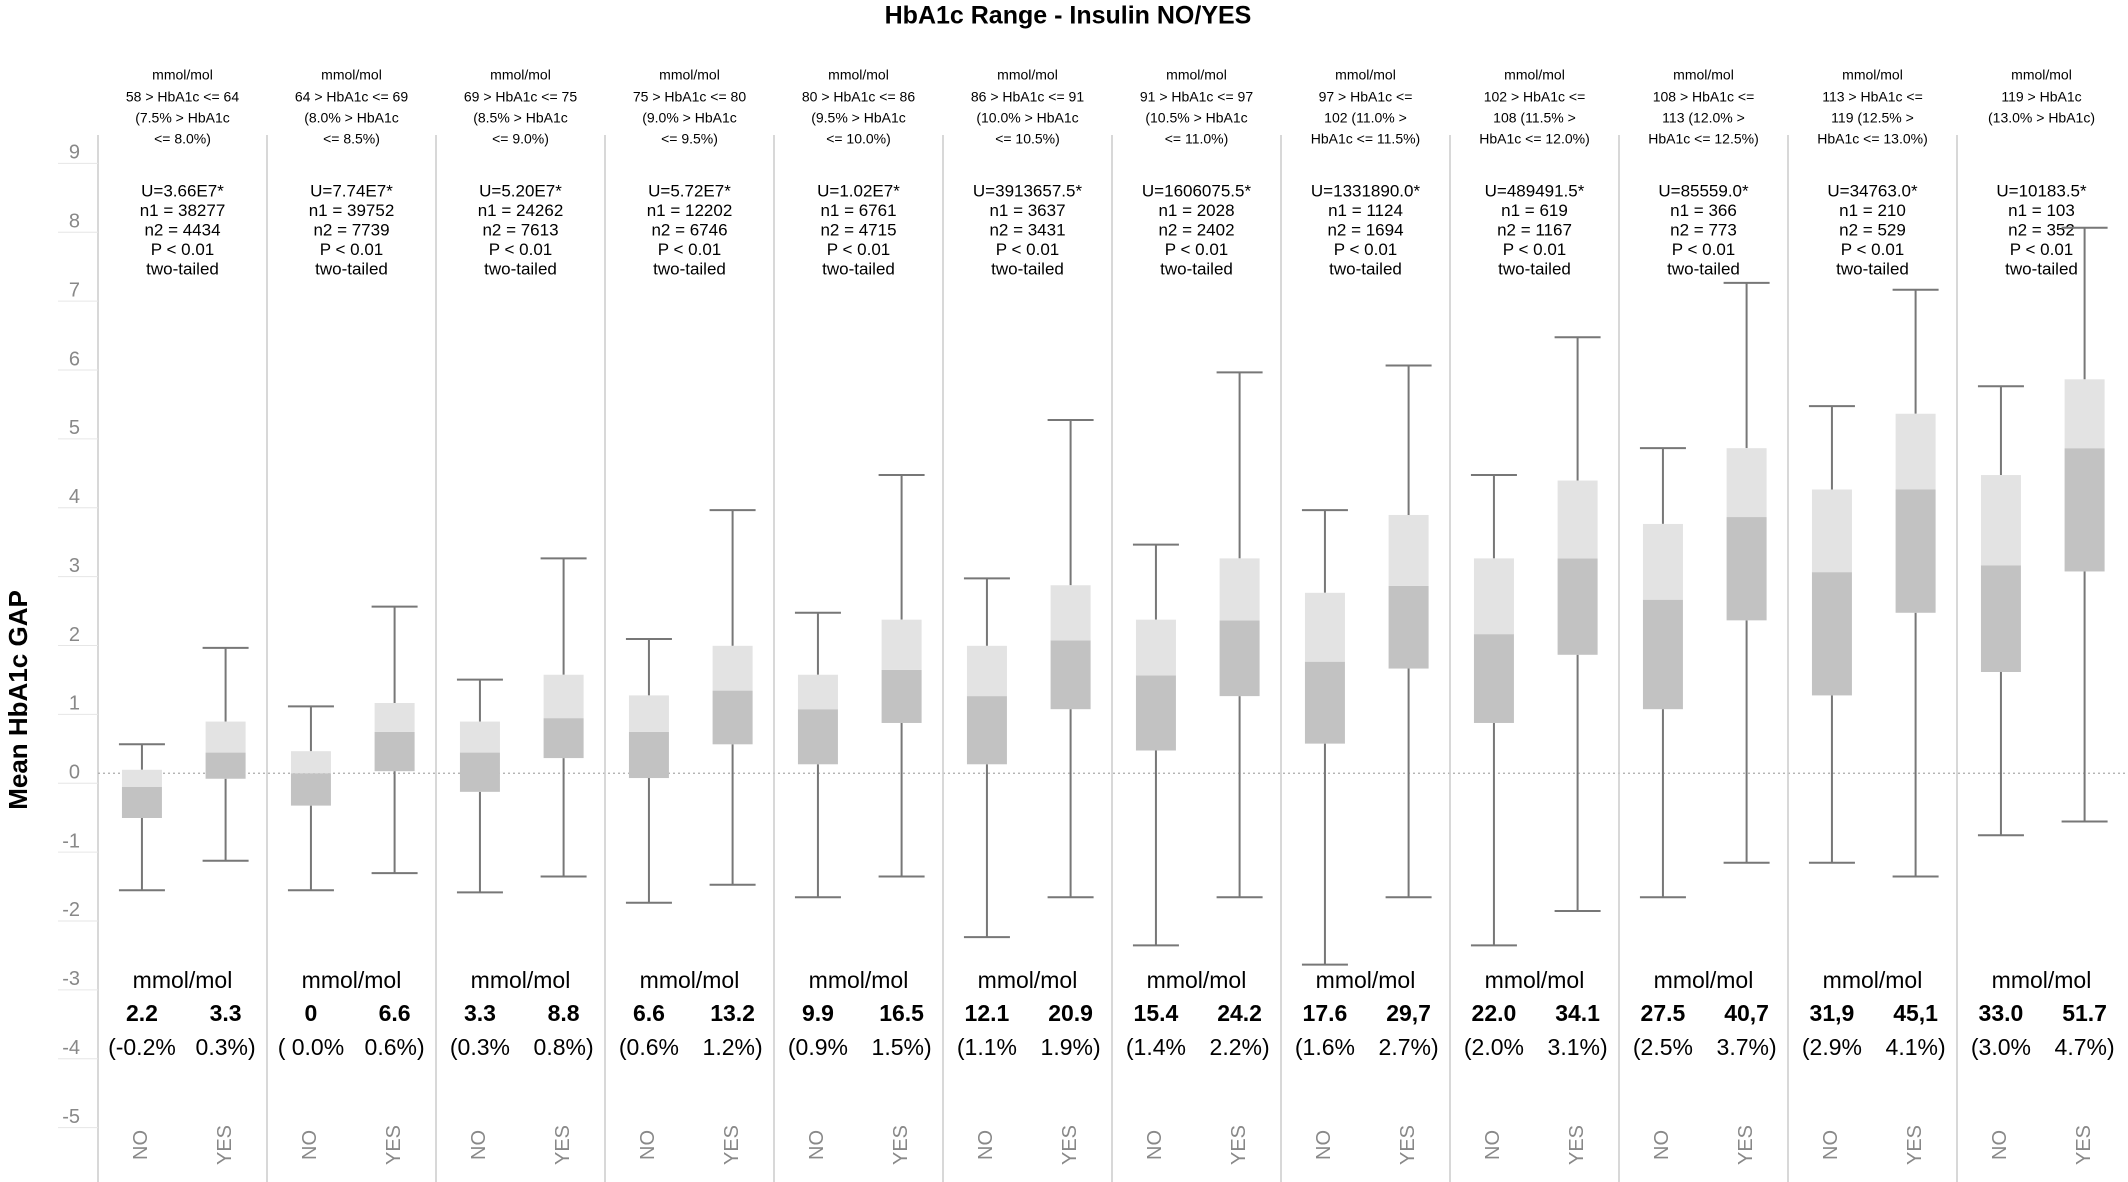  Describe the element at coordinates (987, 1013) in the screenshot. I see `panel-mean: 12.1` at that location.